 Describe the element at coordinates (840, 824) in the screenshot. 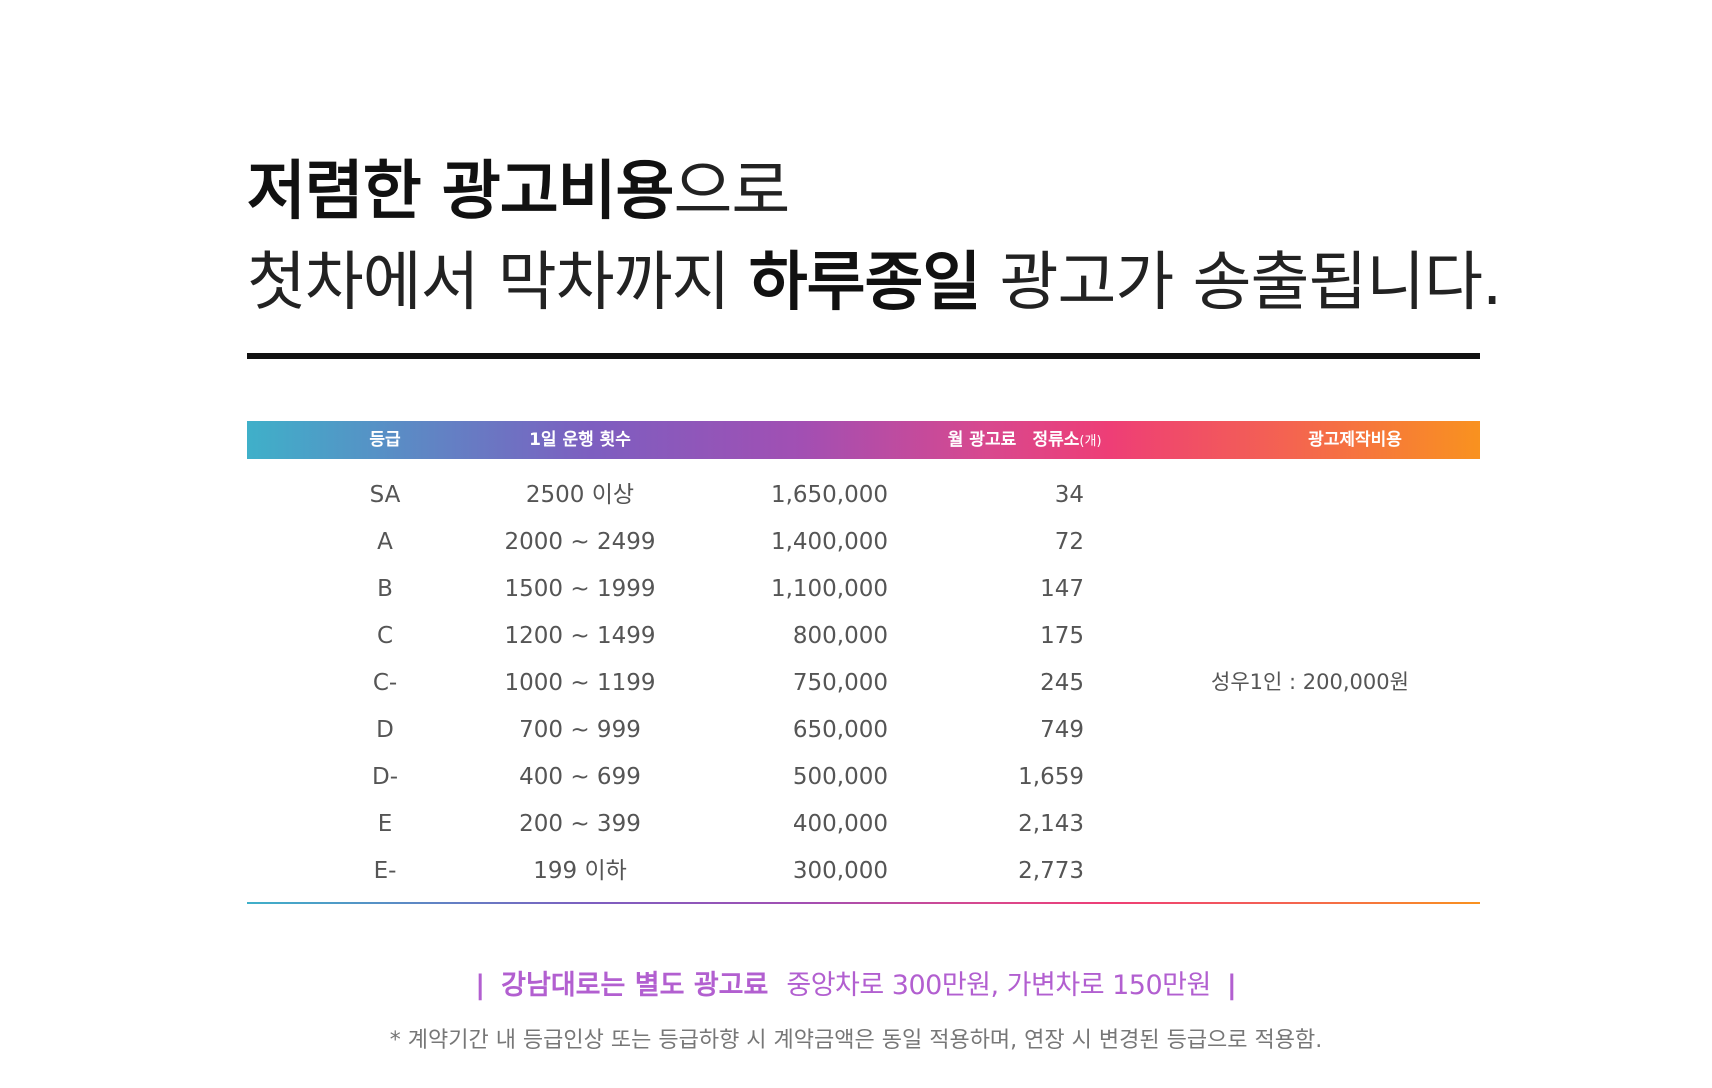

I see `cell-monthly-fee: 400,000` at that location.